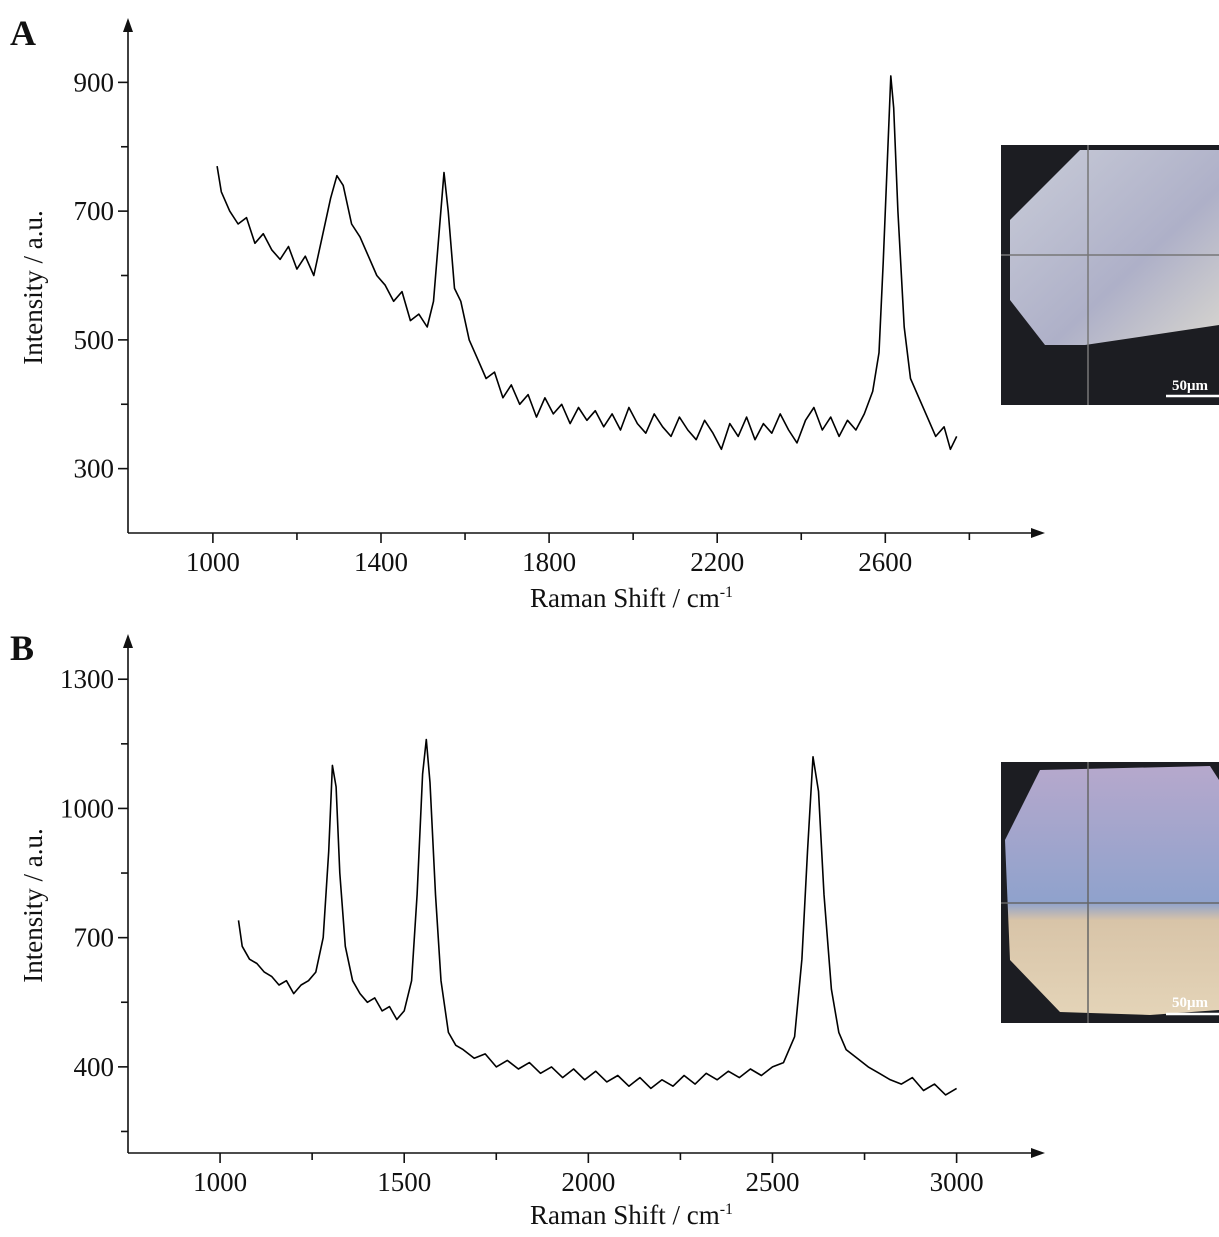 The image size is (1219, 1237). Describe the element at coordinates (94, 469) in the screenshot. I see `y-tick-label: 300` at that location.